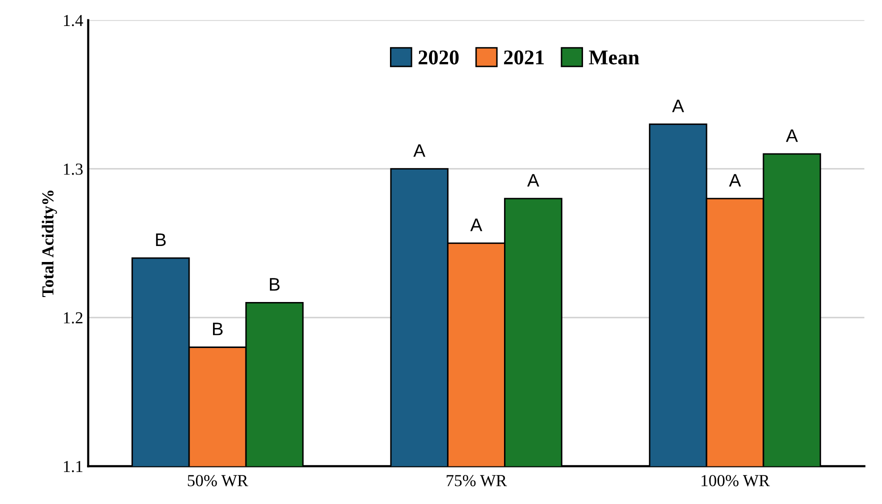  Describe the element at coordinates (524, 57) in the screenshot. I see `legend-label: 2021` at that location.